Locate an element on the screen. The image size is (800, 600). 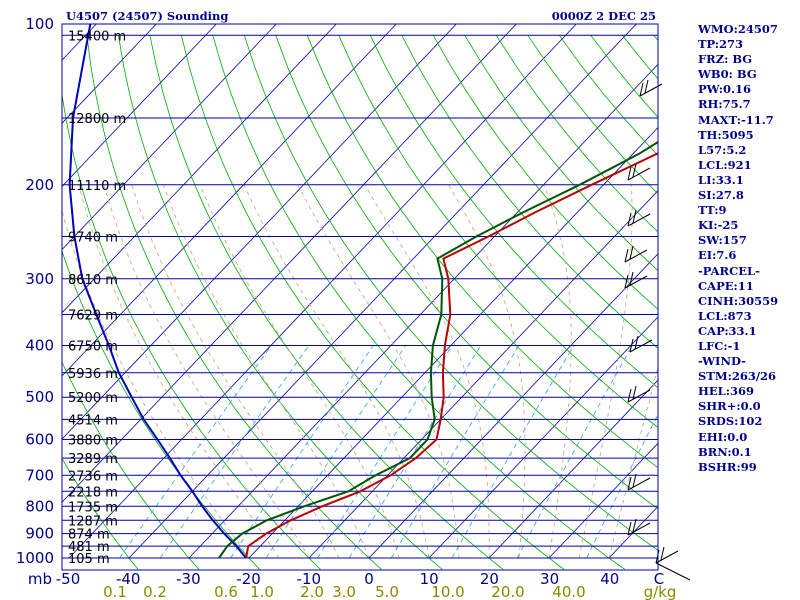
index-item: WMO:24507 is located at coordinates (738, 29).